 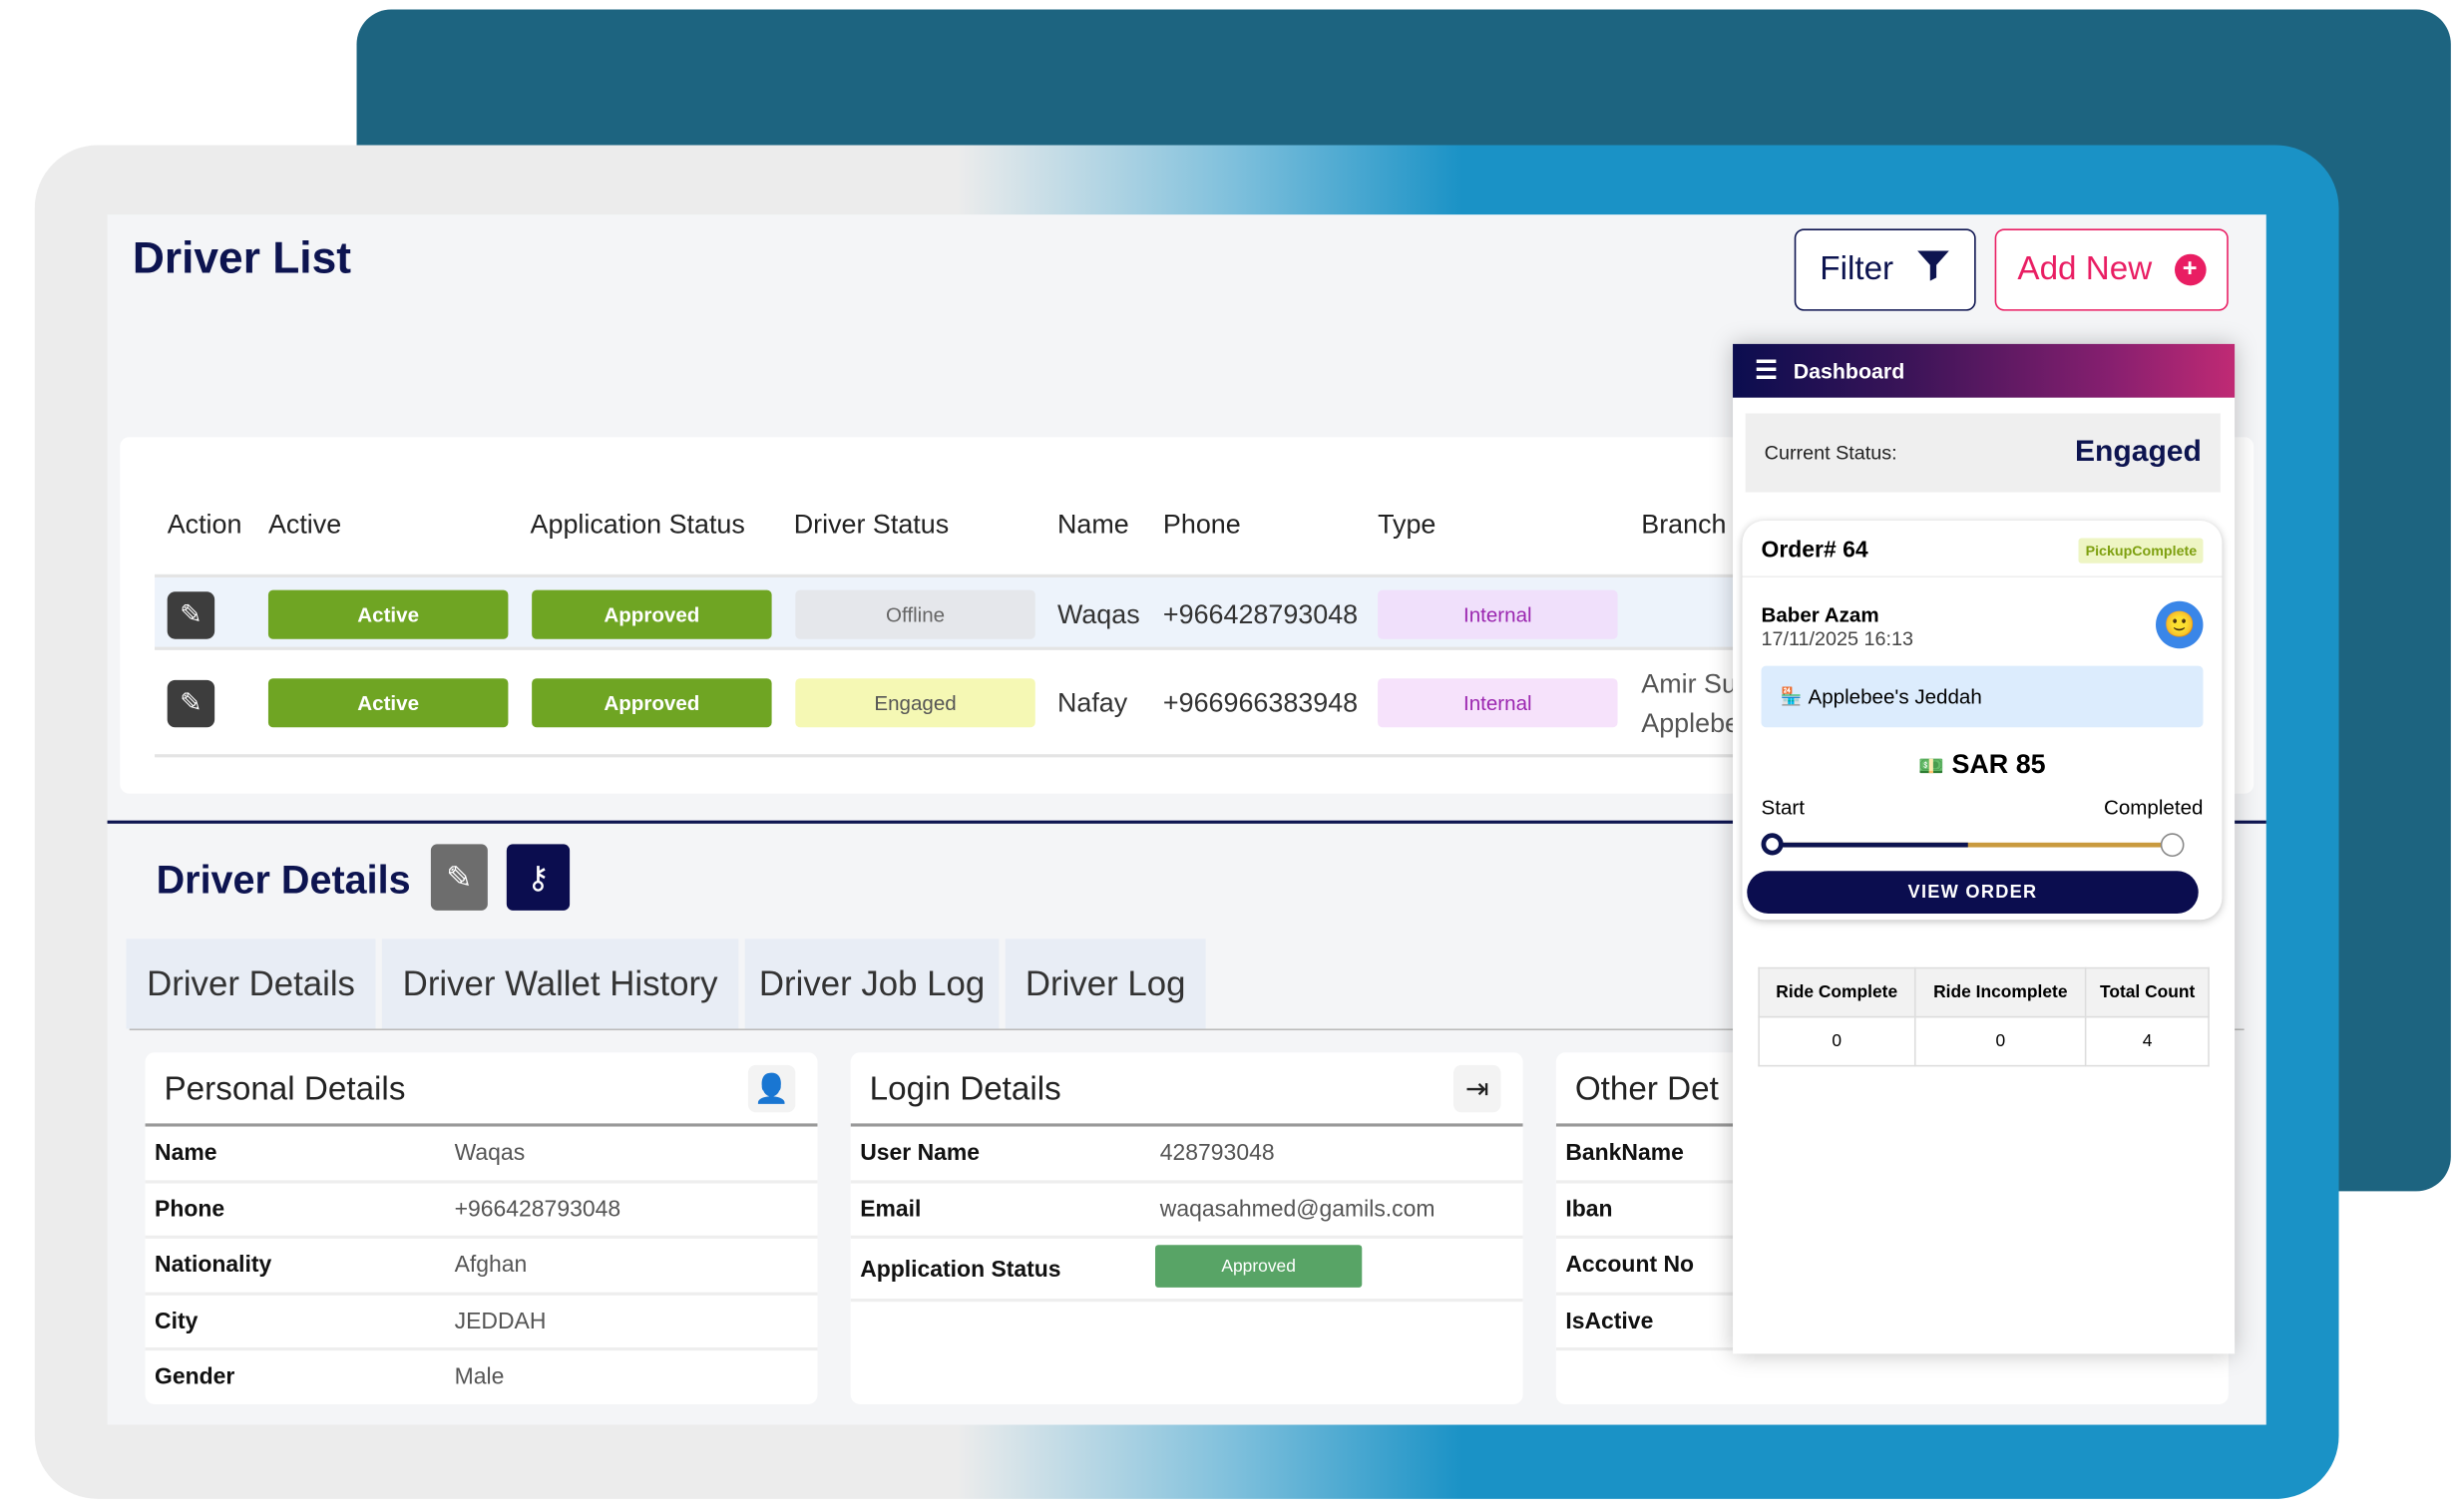 What do you see at coordinates (871, 525) in the screenshot?
I see `column-header: Driver Status` at bounding box center [871, 525].